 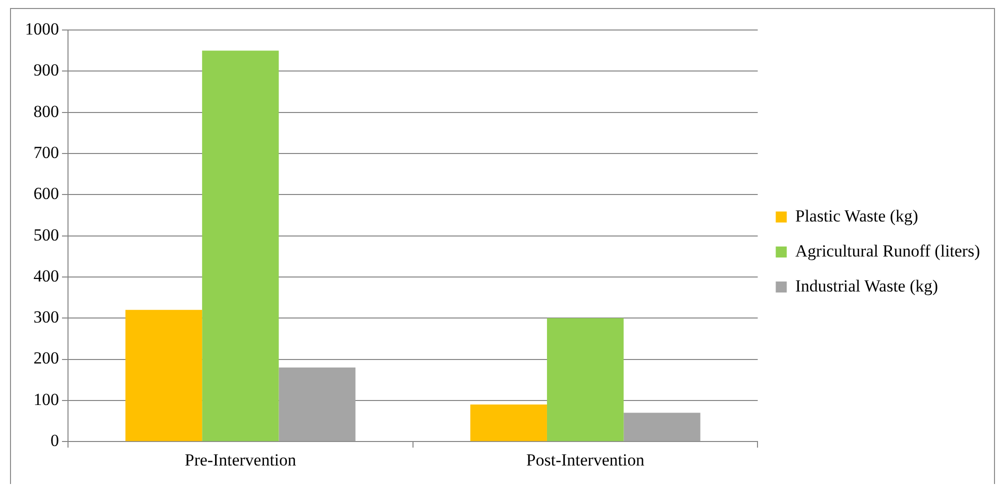 What do you see at coordinates (54, 440) in the screenshot?
I see `y-tick-label: 0` at bounding box center [54, 440].